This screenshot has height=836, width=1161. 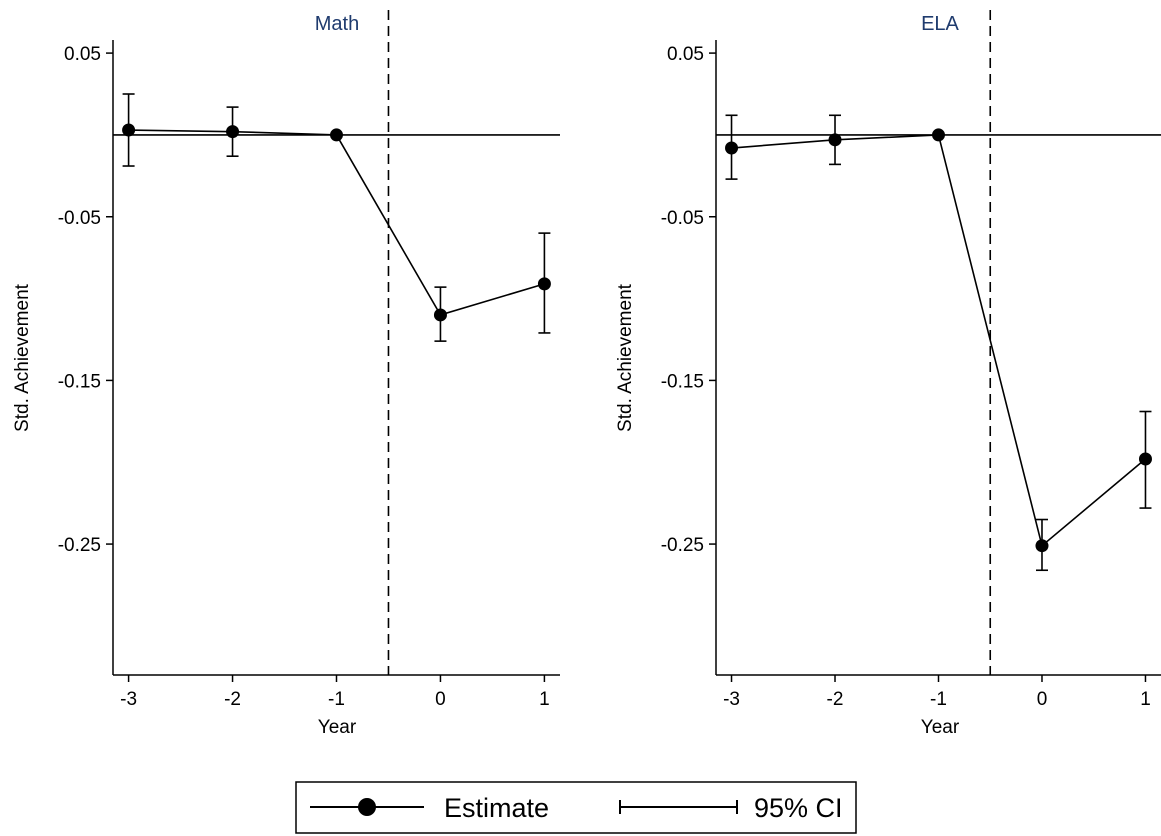 I want to click on estimate-line, so click(x=336, y=222).